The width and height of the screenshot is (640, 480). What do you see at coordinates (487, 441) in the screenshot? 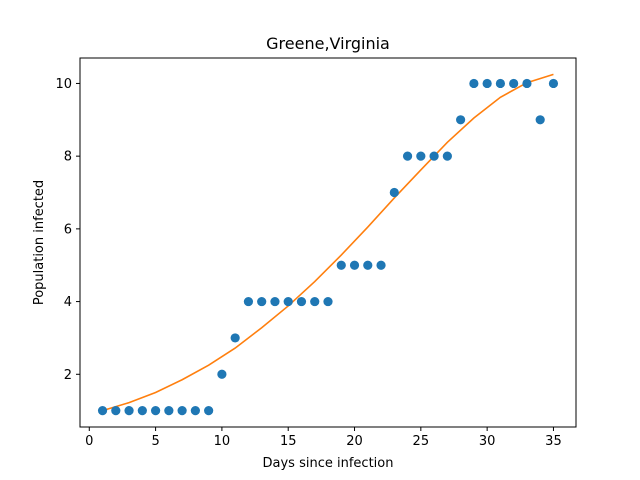
I see `x-tick-label: 30` at bounding box center [487, 441].